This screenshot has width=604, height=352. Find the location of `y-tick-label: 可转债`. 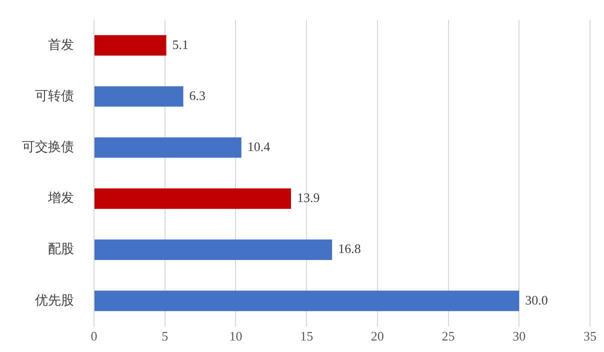

y-tick-label: 可转债 is located at coordinates (54, 95).